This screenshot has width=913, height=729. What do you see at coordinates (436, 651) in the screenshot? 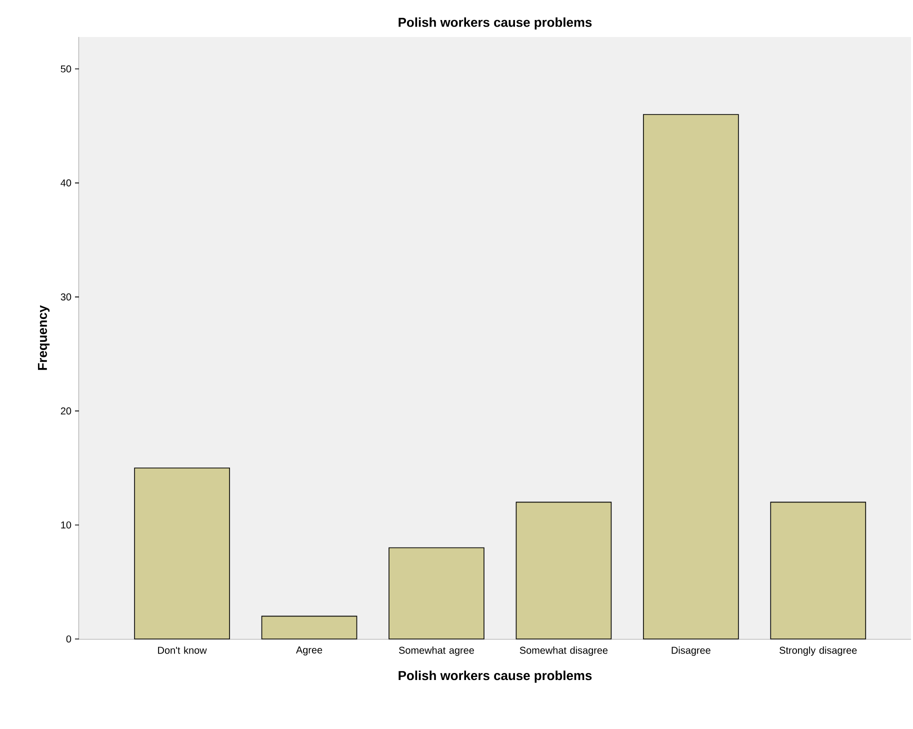
I see `x-tick-label: Somewhat agree` at bounding box center [436, 651].